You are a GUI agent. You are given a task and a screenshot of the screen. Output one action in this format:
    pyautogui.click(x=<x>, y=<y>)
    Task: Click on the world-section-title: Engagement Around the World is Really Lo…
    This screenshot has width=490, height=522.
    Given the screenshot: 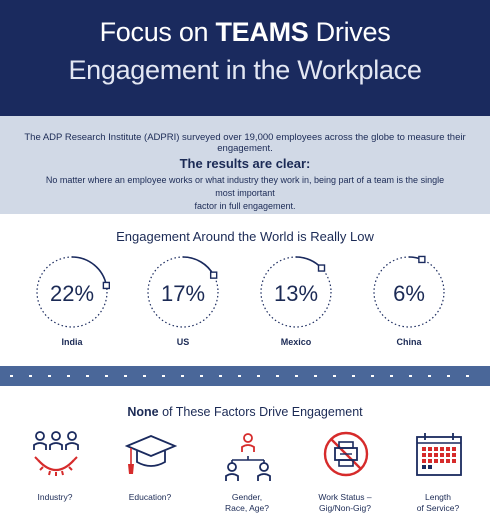 What is the action you would take?
    pyautogui.click(x=245, y=236)
    